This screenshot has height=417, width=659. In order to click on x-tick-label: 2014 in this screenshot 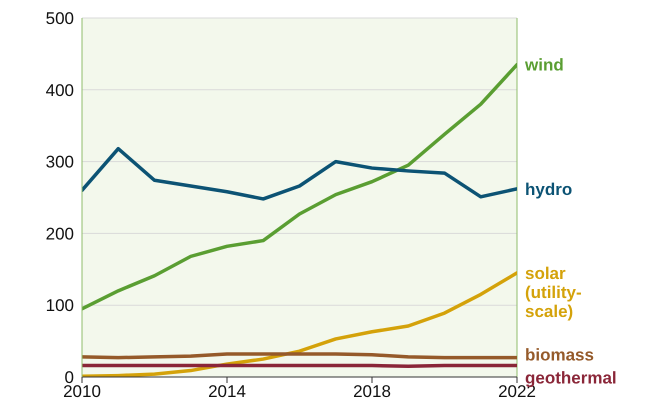, I will do `click(227, 392)`.